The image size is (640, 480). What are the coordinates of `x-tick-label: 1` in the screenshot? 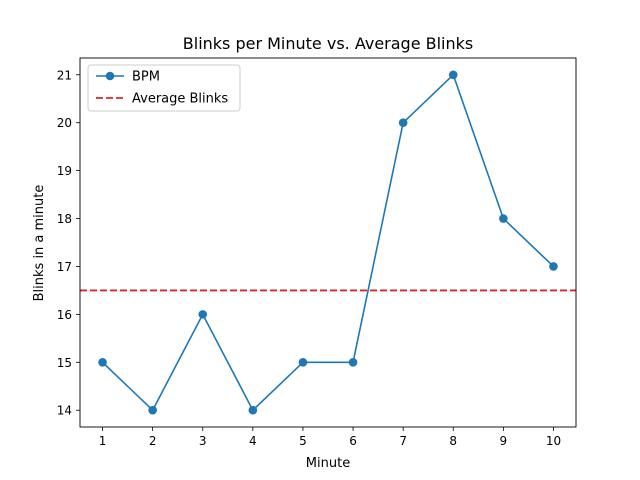 It's located at (103, 441).